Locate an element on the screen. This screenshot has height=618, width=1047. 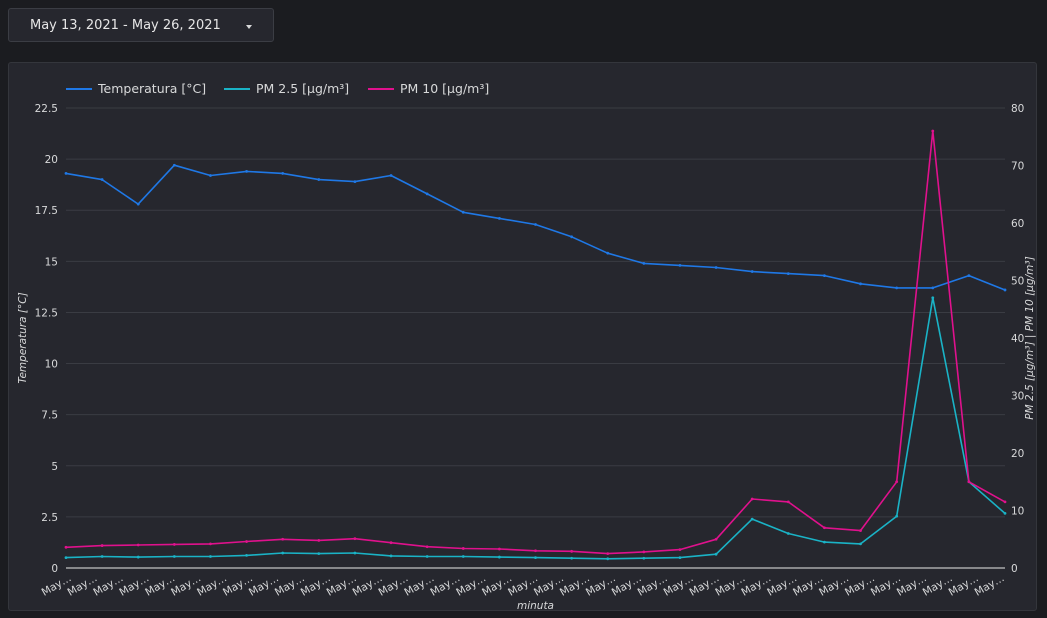
right-axis-ticks: 0 10 20 30 40 50 60 70 80 is located at coordinates (1017, 339).